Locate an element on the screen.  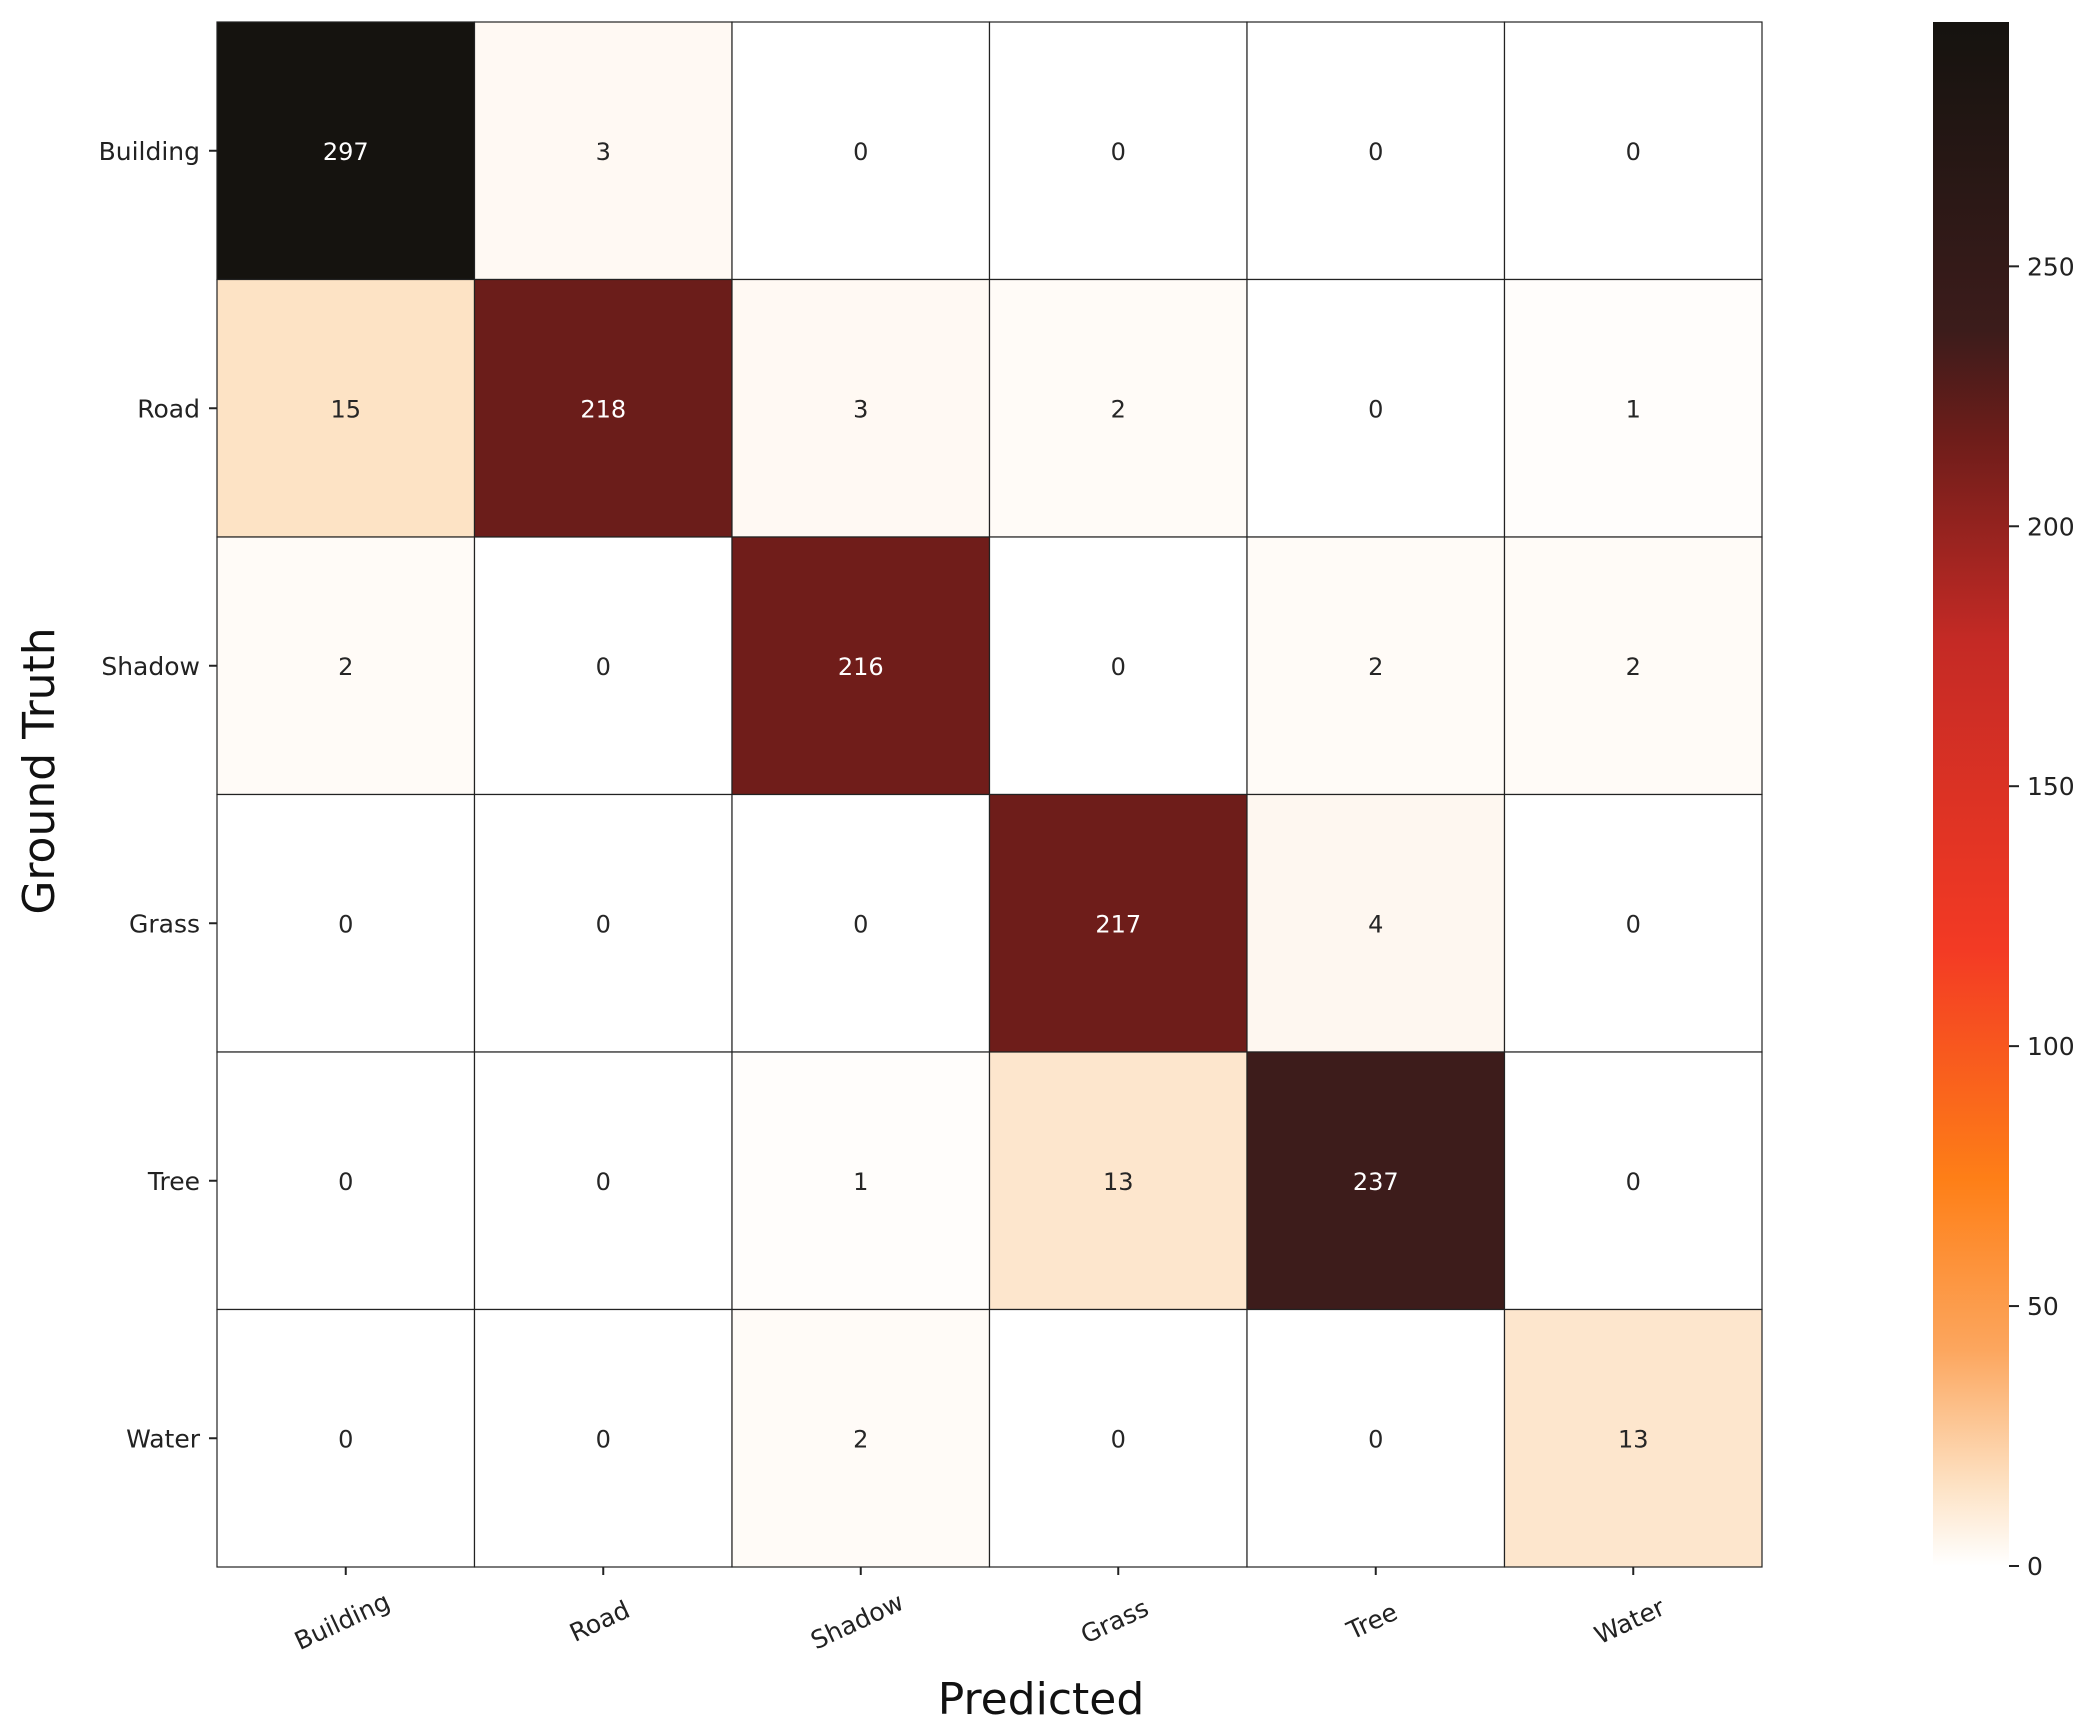
x-tick-label: Road is located at coordinates (599, 1621).